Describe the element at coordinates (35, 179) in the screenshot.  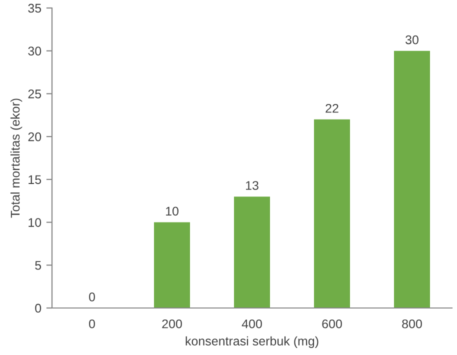
I see `y-tick-label: 15` at that location.